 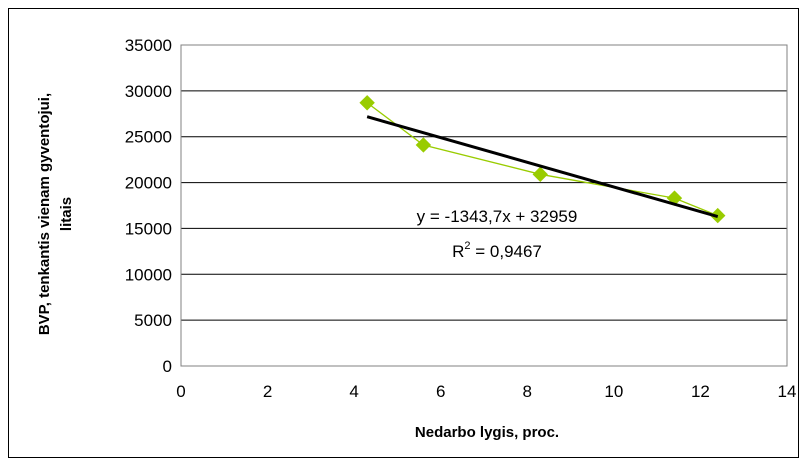 I want to click on x-tick-label: 10, so click(x=613, y=391).